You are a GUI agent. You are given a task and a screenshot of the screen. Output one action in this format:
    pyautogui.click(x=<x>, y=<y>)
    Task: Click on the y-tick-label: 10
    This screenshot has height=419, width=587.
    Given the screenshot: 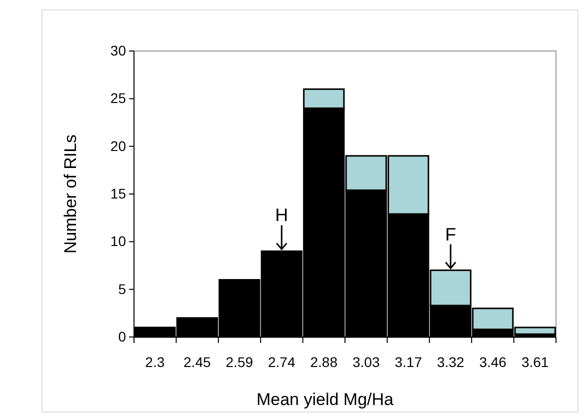 What is the action you would take?
    pyautogui.click(x=118, y=241)
    